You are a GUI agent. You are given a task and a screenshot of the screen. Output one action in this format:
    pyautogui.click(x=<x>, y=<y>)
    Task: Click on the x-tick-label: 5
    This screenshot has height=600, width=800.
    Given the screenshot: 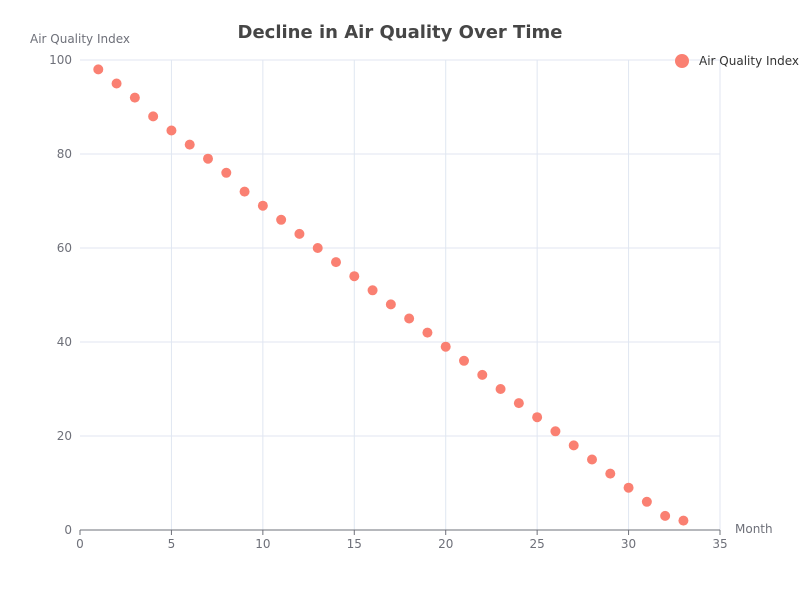 What is the action you would take?
    pyautogui.click(x=172, y=544)
    